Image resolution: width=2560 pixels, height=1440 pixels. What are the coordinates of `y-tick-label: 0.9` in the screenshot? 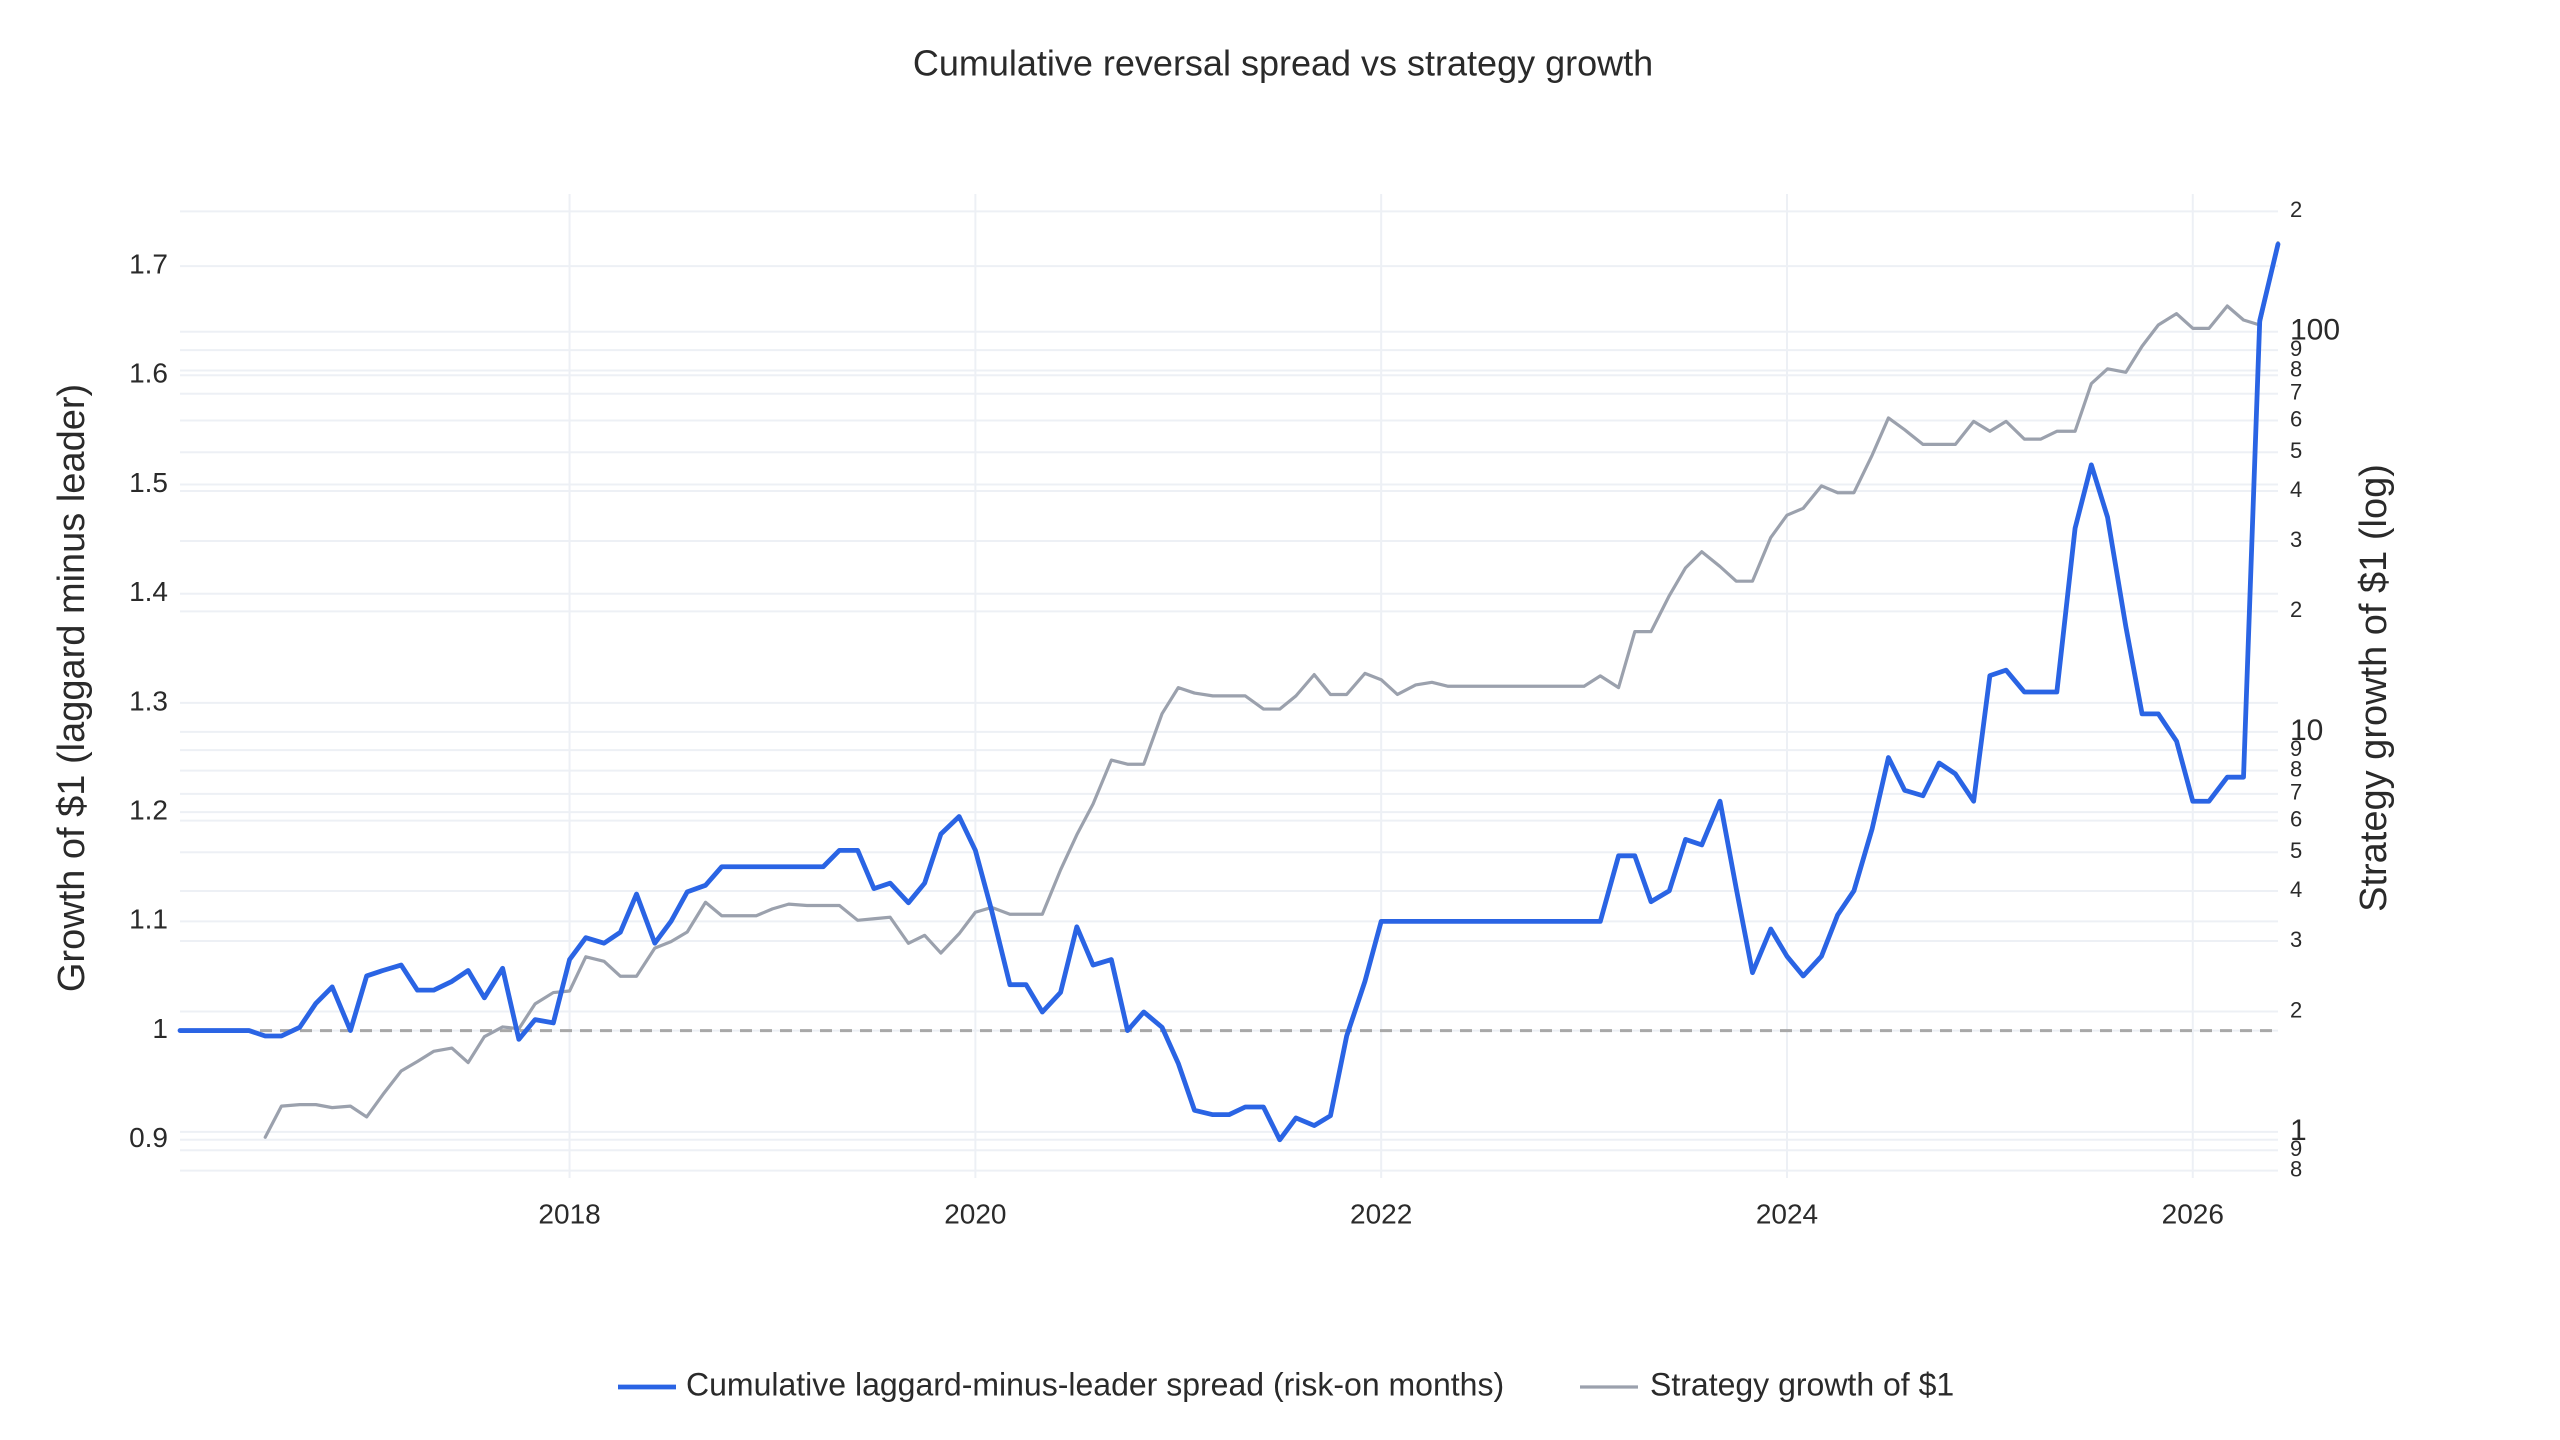 It's located at (148, 1137).